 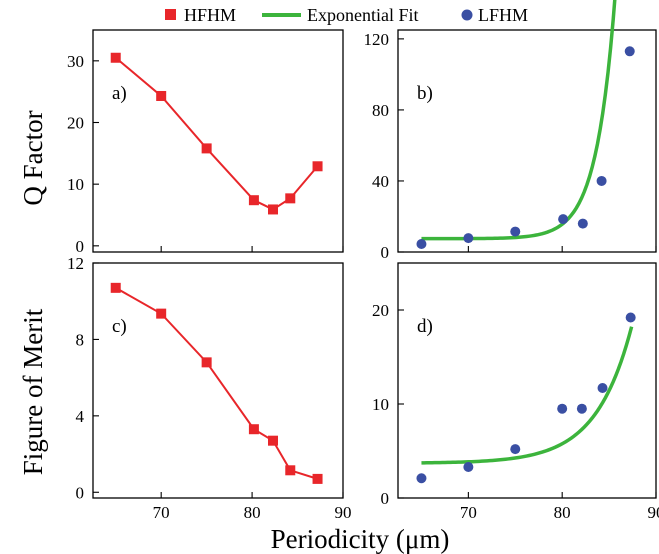 What do you see at coordinates (360, 539) in the screenshot?
I see `x-axis-title: Periodicity (μm)` at bounding box center [360, 539].